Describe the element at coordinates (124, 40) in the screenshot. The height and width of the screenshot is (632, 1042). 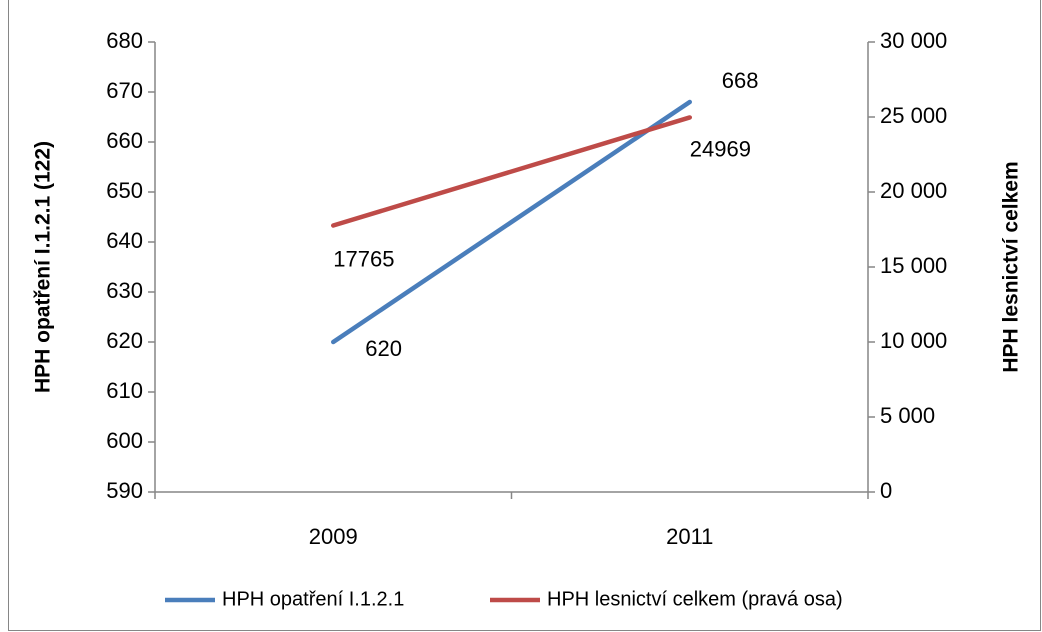
I see `y-tick-label: 680` at that location.